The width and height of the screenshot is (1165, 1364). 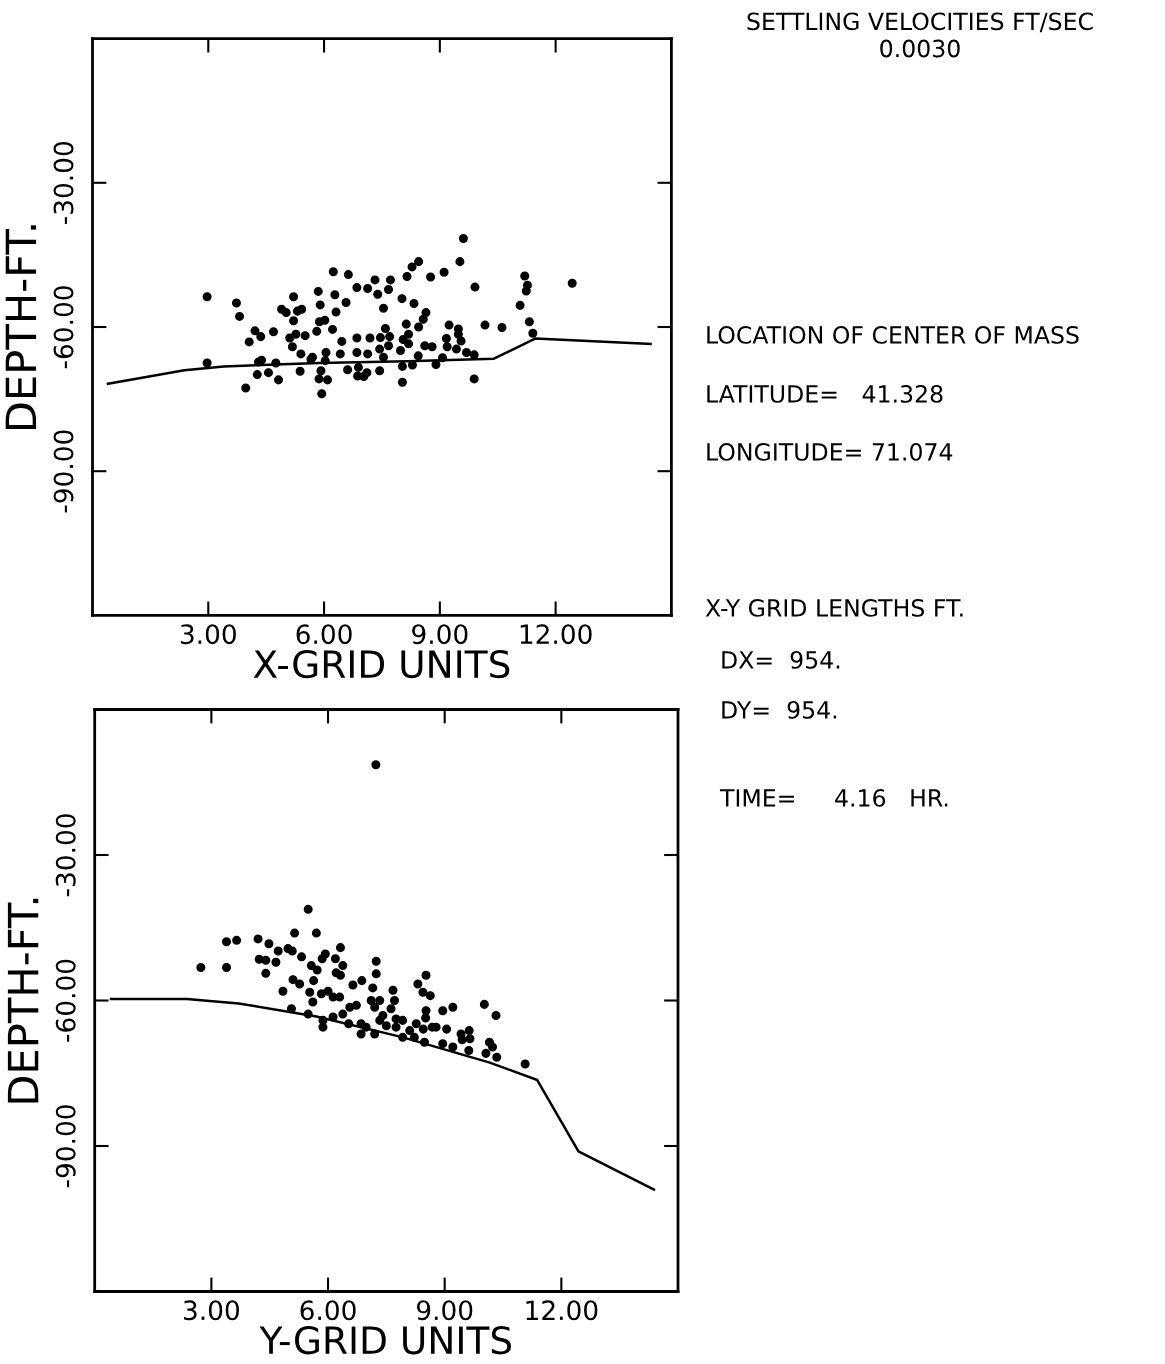 I want to click on text: DY= 954., so click(x=779, y=709).